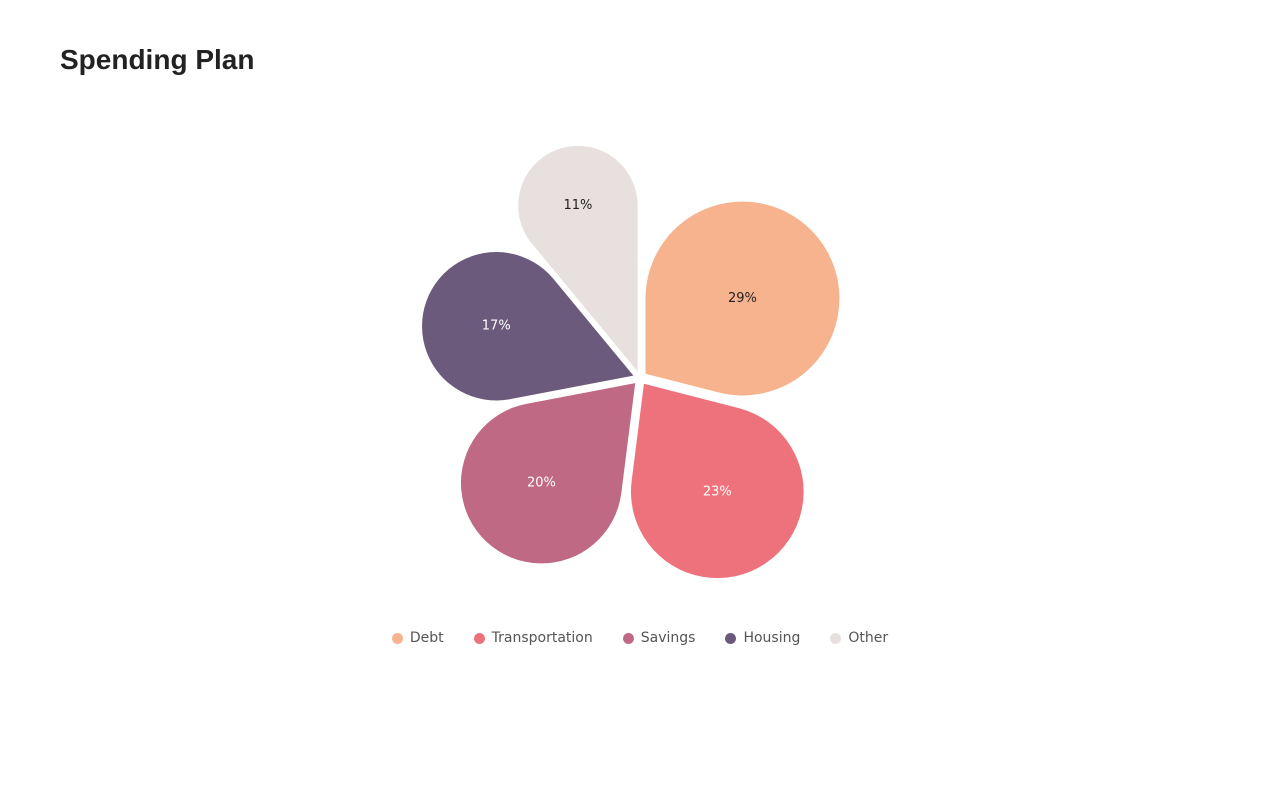 This screenshot has width=1280, height=800. I want to click on legend-label: Debt, so click(426, 638).